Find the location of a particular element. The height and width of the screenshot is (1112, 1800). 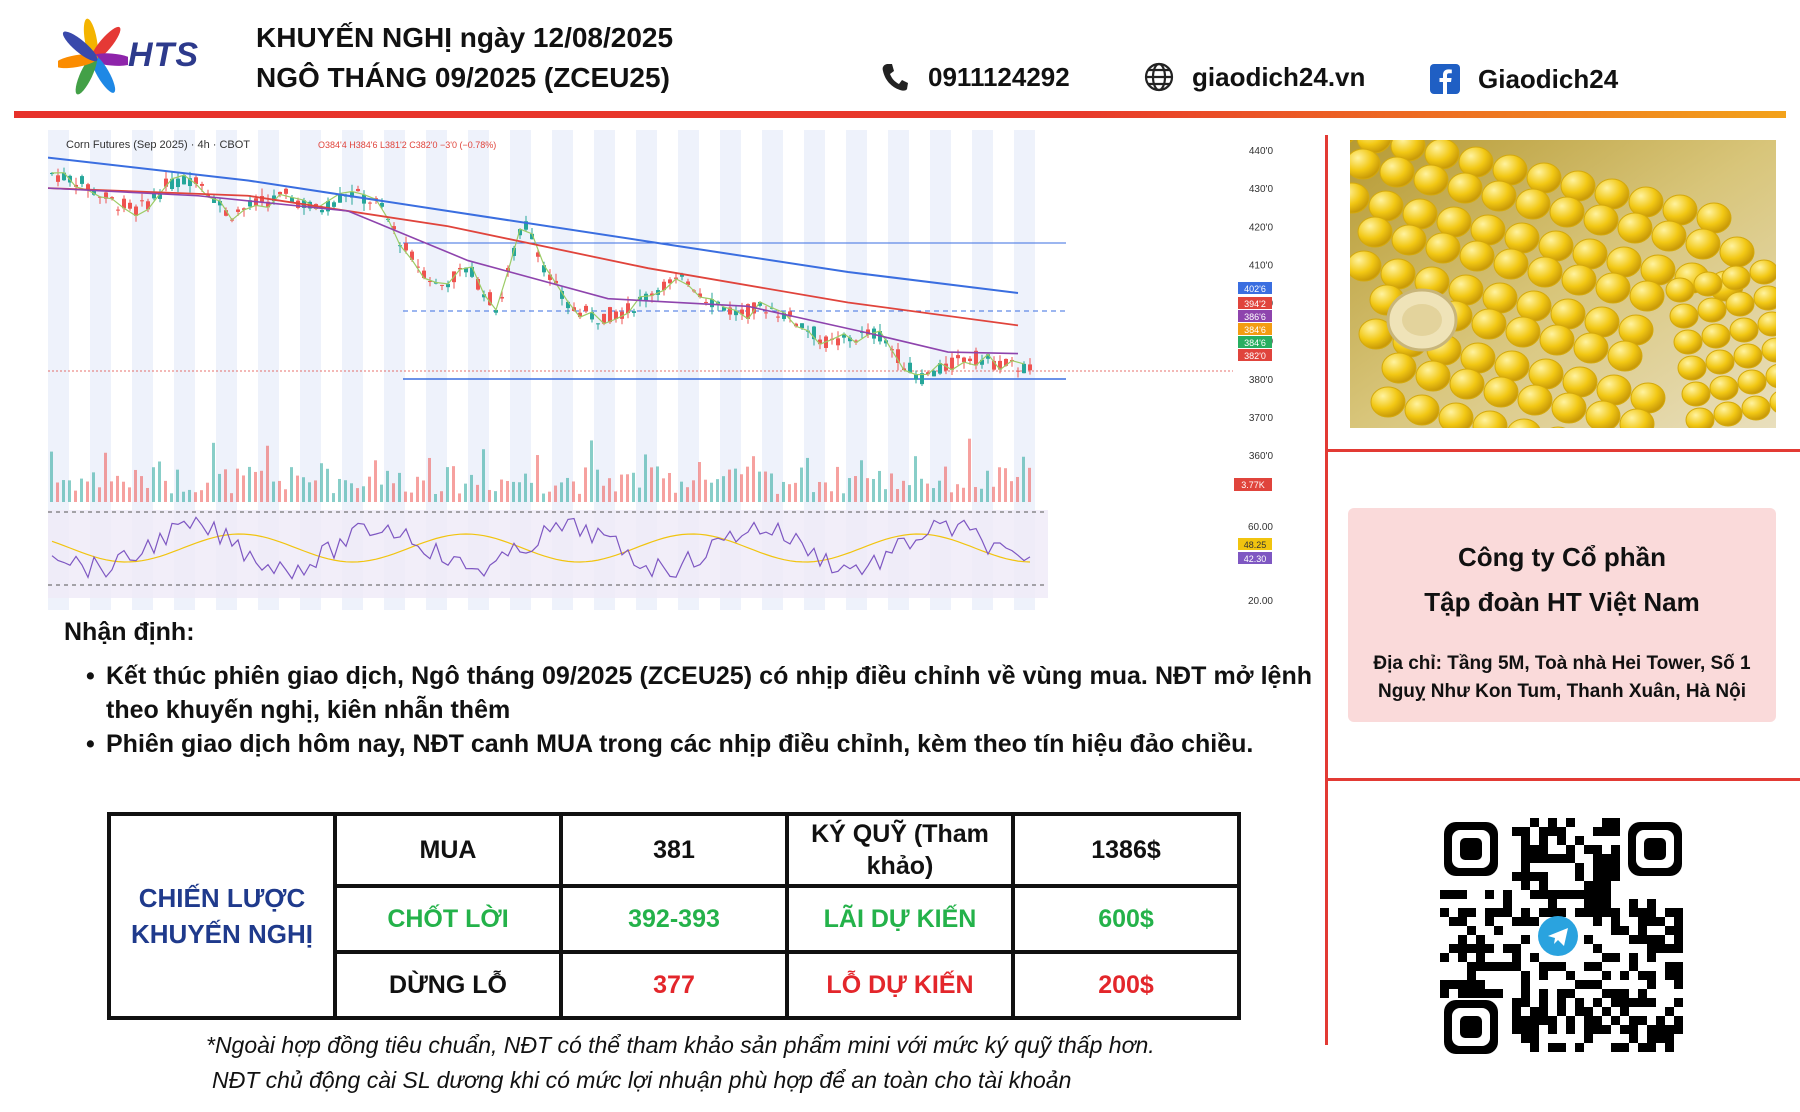

contact-facebook: Giaodich24 is located at coordinates (1523, 79).